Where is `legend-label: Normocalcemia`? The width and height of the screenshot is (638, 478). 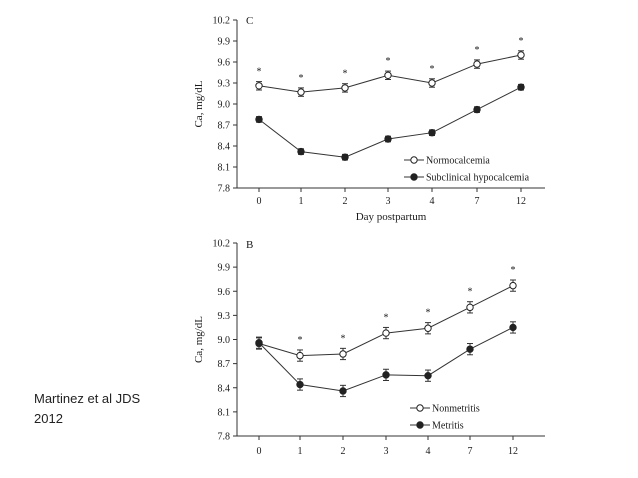
legend-label: Normocalcemia is located at coordinates (458, 161).